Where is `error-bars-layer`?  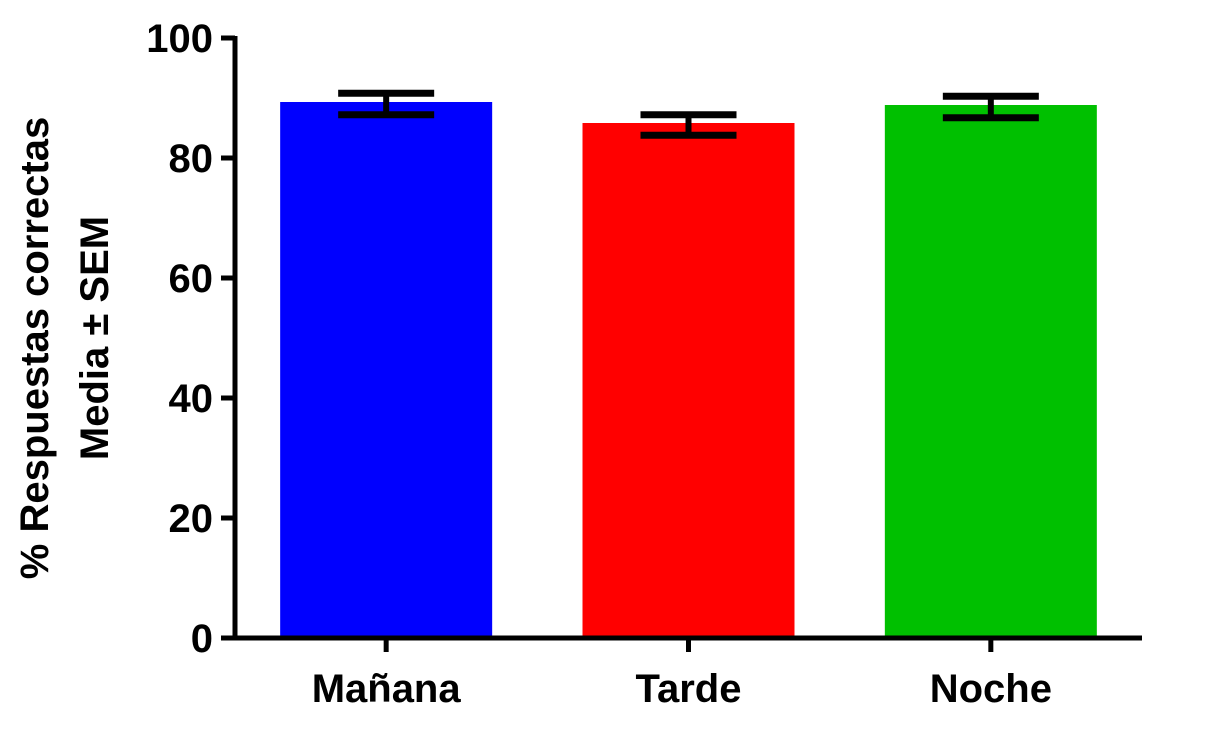
error-bars-layer is located at coordinates (688, 114).